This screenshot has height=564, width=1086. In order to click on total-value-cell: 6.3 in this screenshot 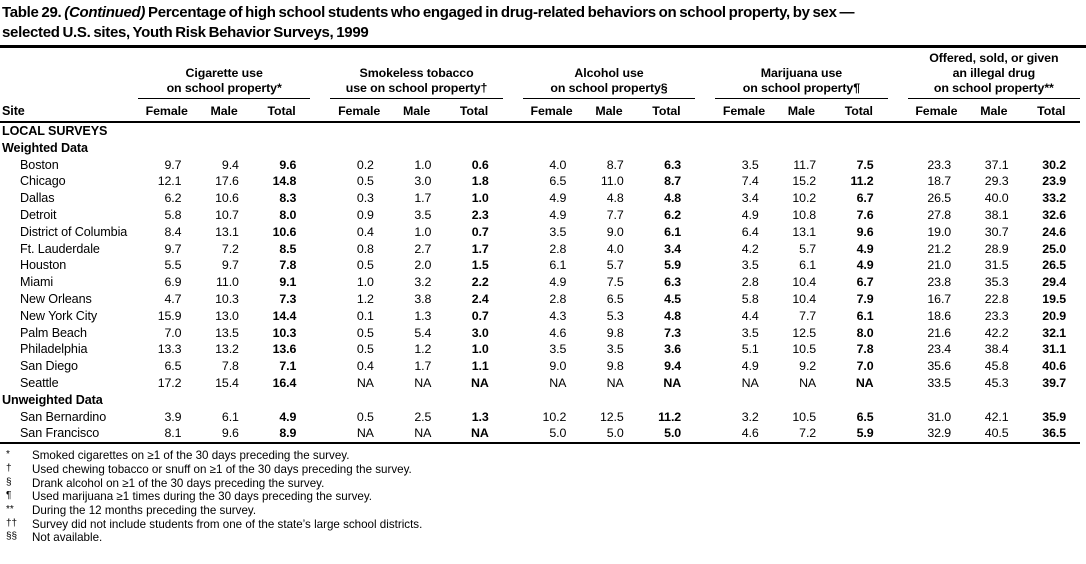, I will do `click(673, 282)`.